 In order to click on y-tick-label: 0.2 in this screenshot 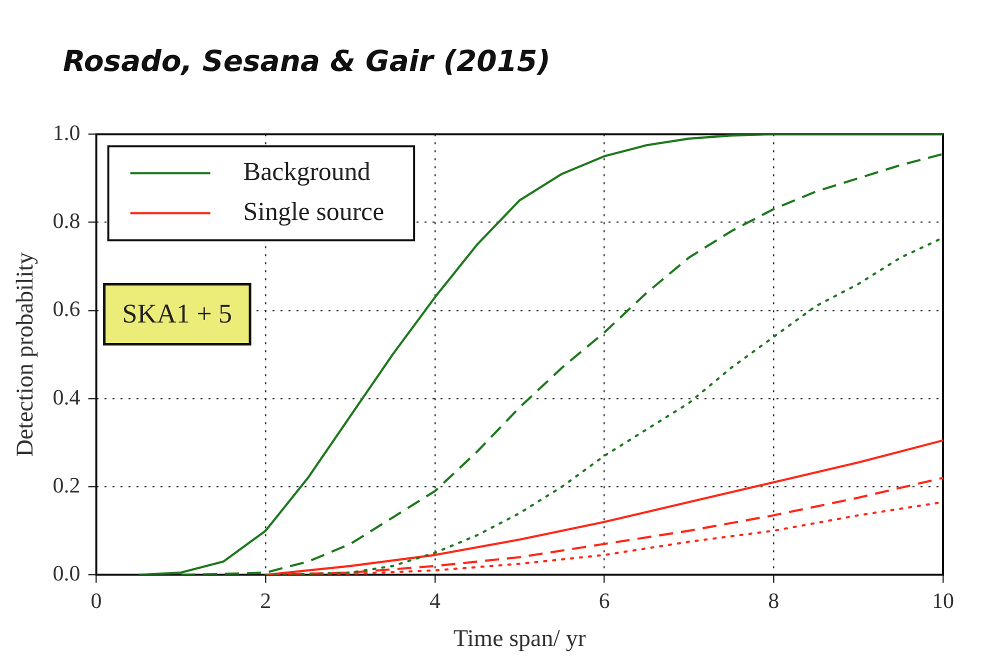, I will do `click(66, 485)`.